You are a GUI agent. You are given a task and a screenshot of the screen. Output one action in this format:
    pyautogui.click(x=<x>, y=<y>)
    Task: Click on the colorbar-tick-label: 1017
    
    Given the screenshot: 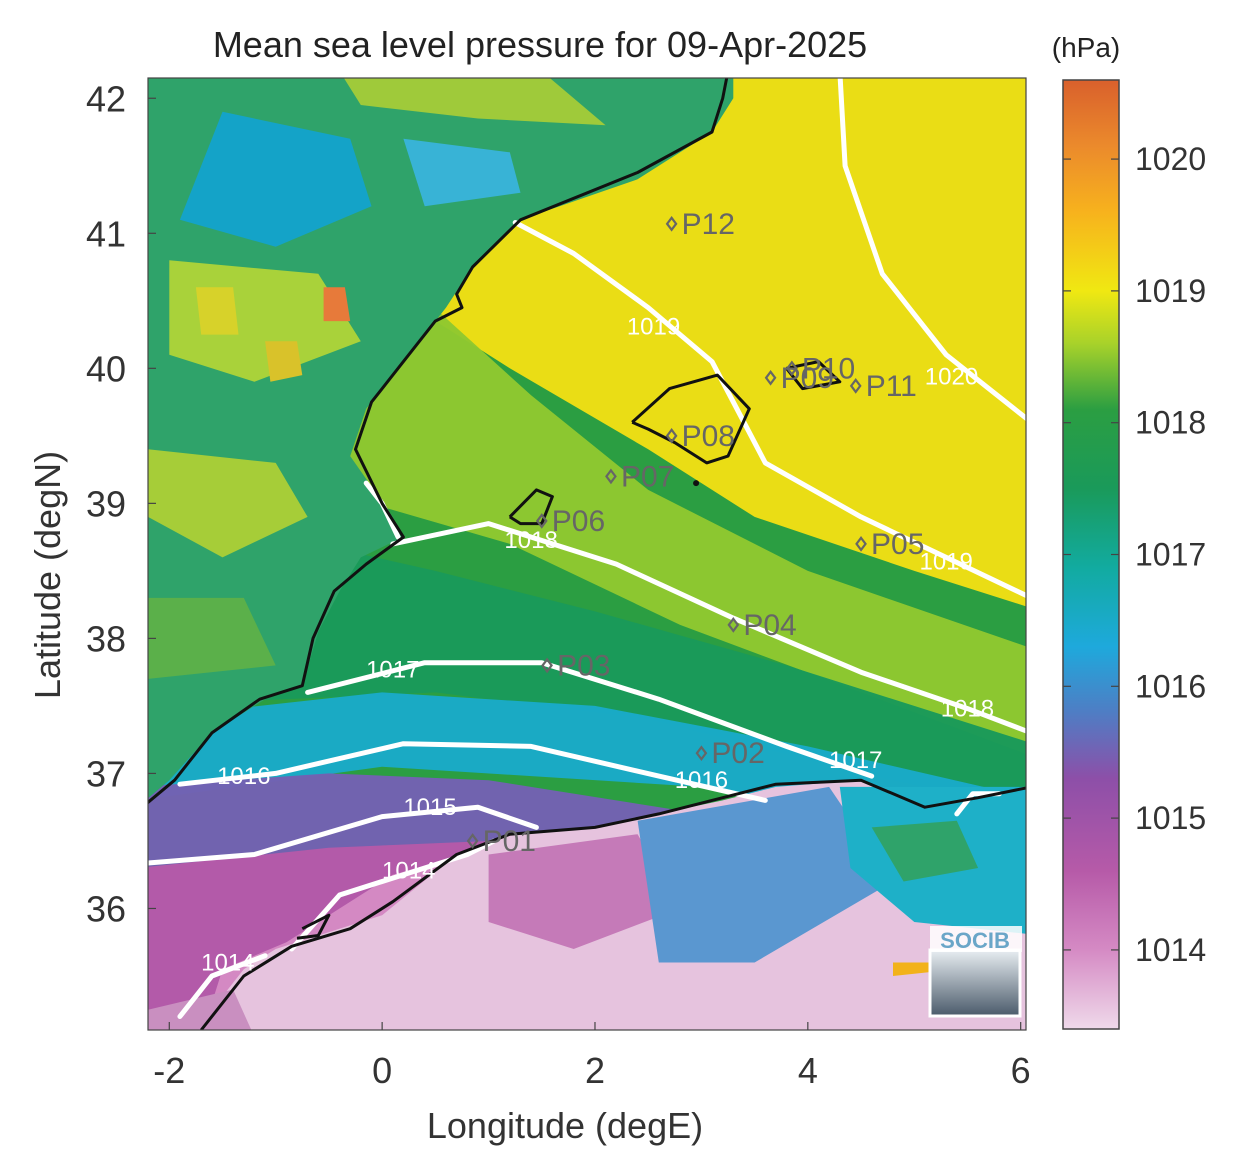 What is the action you would take?
    pyautogui.click(x=1170, y=555)
    